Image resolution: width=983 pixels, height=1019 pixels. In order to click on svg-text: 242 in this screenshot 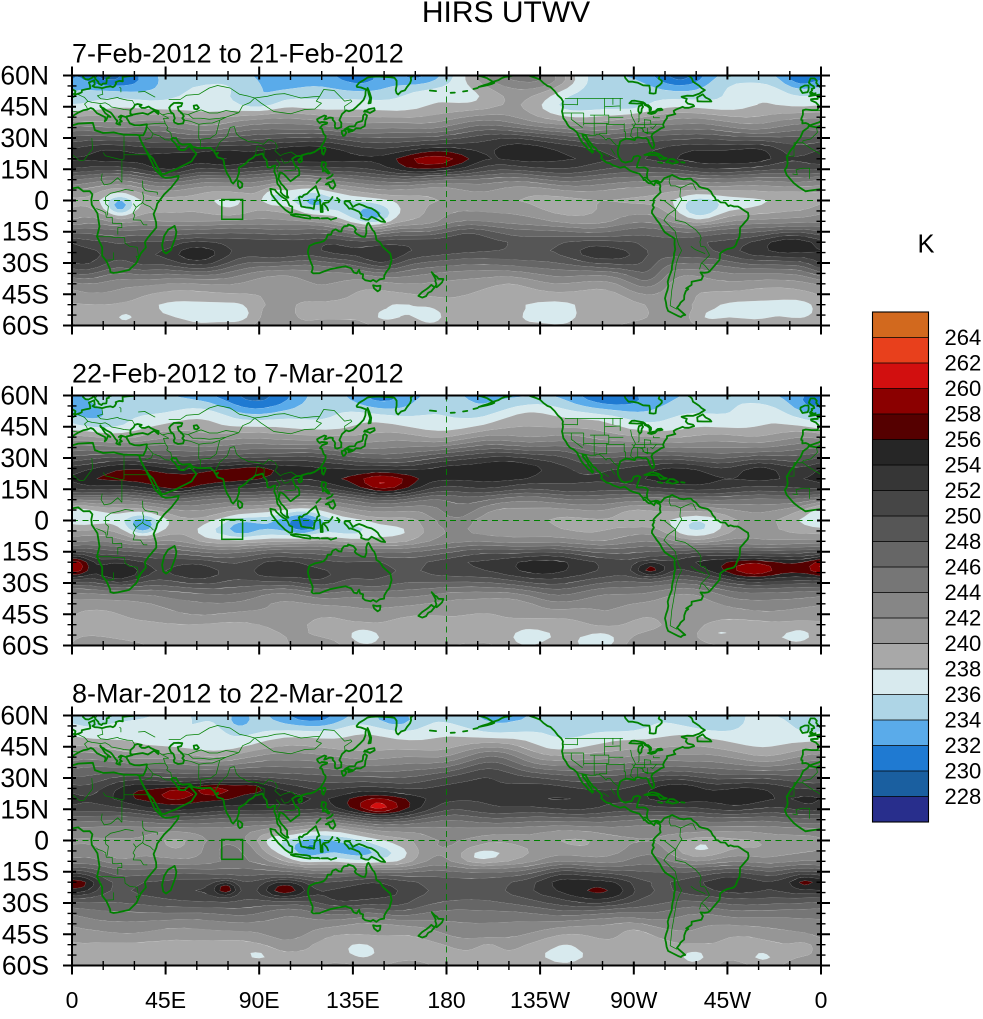, I will do `click(963, 618)`.